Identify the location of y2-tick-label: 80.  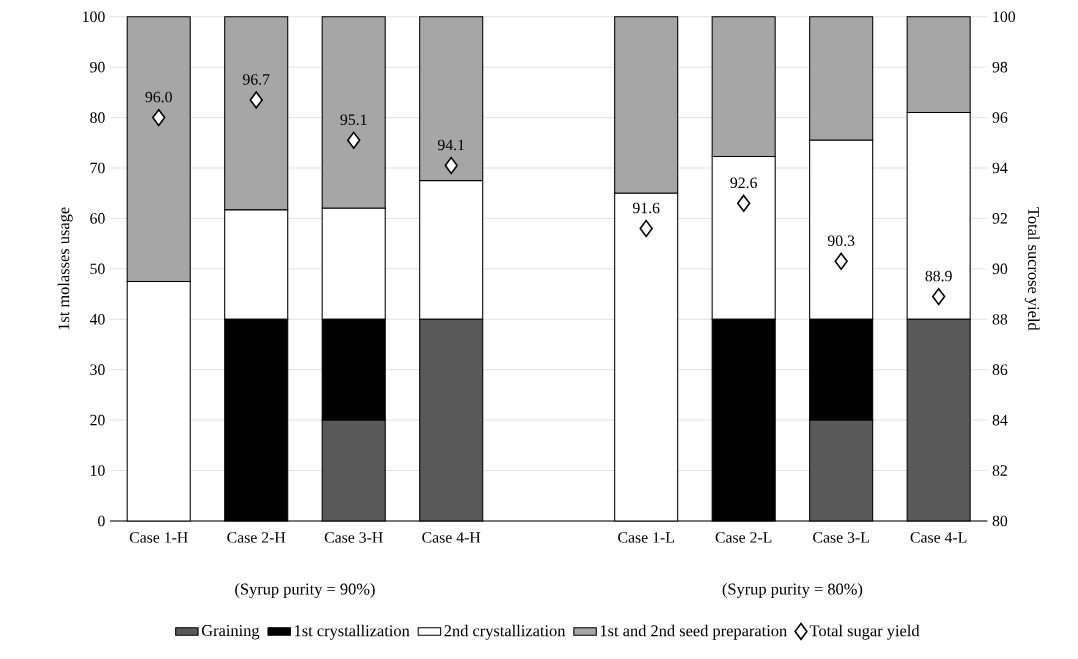
(1000, 521).